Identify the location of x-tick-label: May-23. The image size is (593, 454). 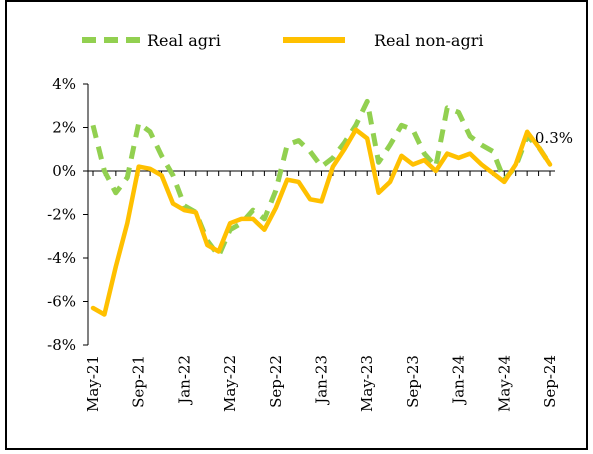
(367, 383).